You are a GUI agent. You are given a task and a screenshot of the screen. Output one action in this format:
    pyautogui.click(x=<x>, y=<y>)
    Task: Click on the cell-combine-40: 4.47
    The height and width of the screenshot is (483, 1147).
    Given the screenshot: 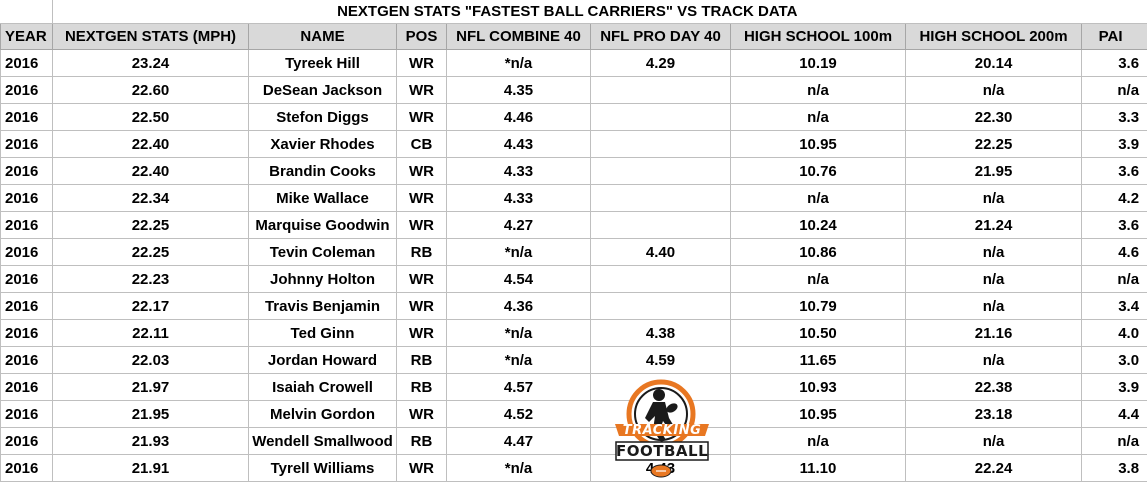 What is the action you would take?
    pyautogui.click(x=519, y=441)
    